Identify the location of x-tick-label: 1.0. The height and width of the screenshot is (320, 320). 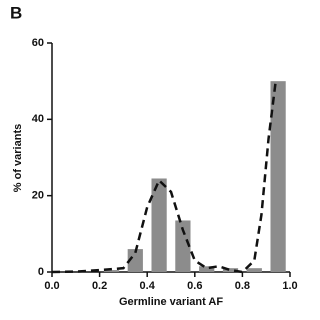
(289, 286).